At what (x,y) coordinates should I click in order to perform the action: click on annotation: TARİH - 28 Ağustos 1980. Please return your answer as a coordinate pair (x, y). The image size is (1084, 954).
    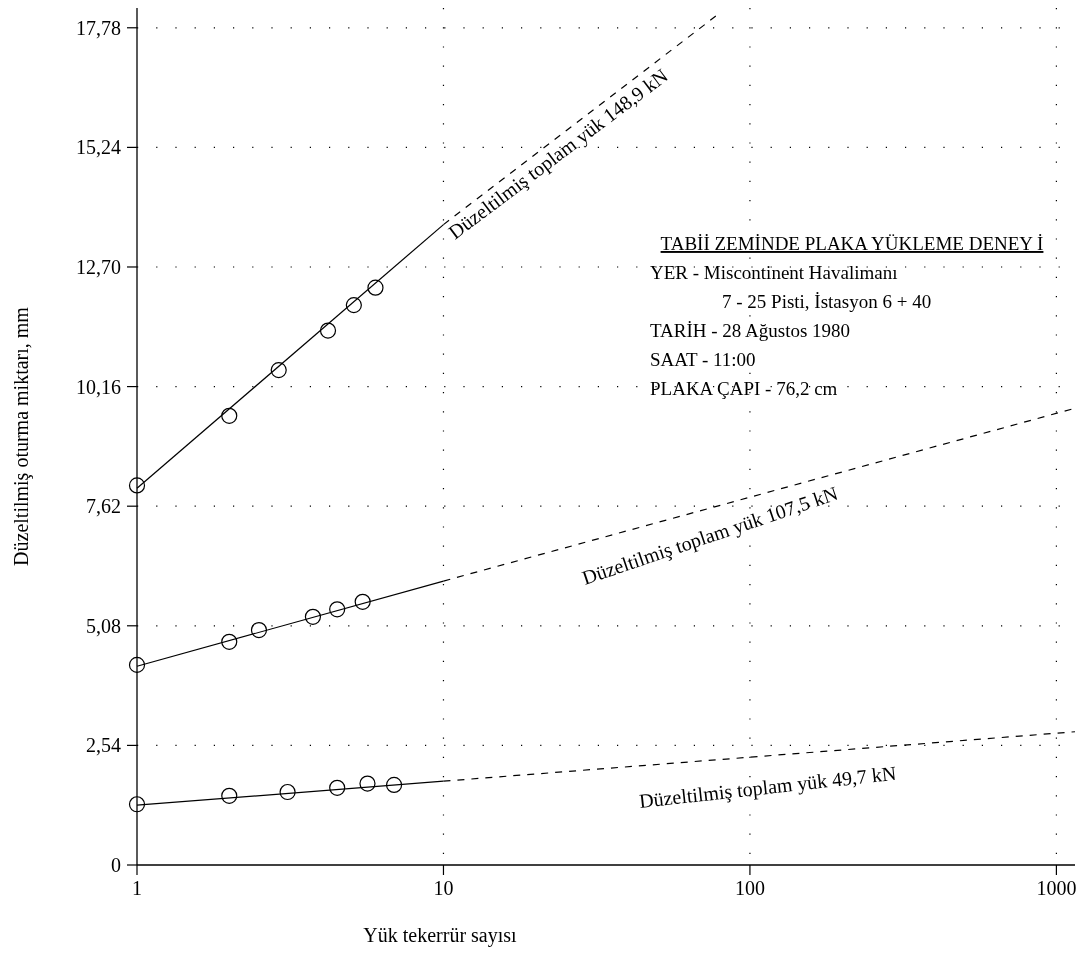
    Looking at the image, I should click on (750, 330).